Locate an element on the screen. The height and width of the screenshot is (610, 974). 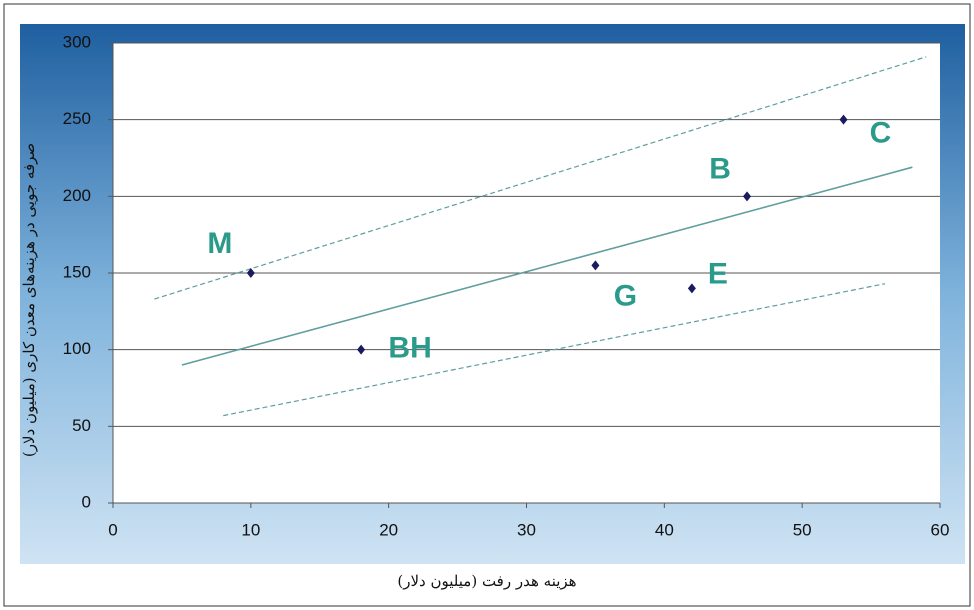
x-tick-label: 0 is located at coordinates (112, 529).